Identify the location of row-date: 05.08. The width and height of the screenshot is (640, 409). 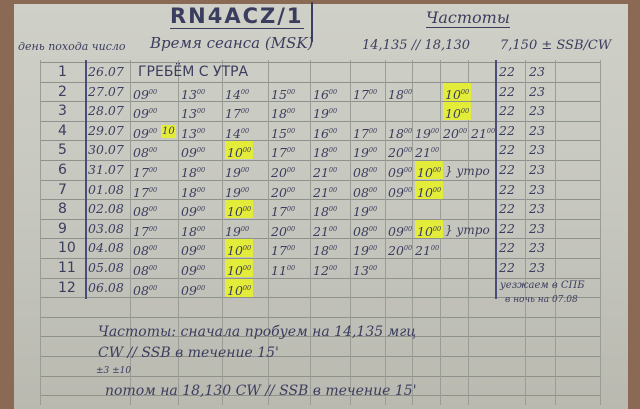
(106, 267).